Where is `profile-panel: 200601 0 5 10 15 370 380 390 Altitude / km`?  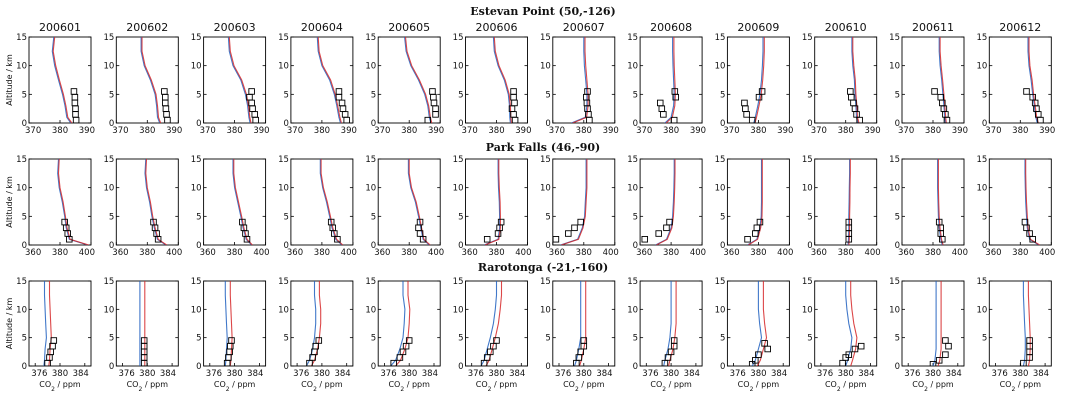 profile-panel: 200601 0 5 10 15 370 380 390 Altitude / km is located at coordinates (50, 78).